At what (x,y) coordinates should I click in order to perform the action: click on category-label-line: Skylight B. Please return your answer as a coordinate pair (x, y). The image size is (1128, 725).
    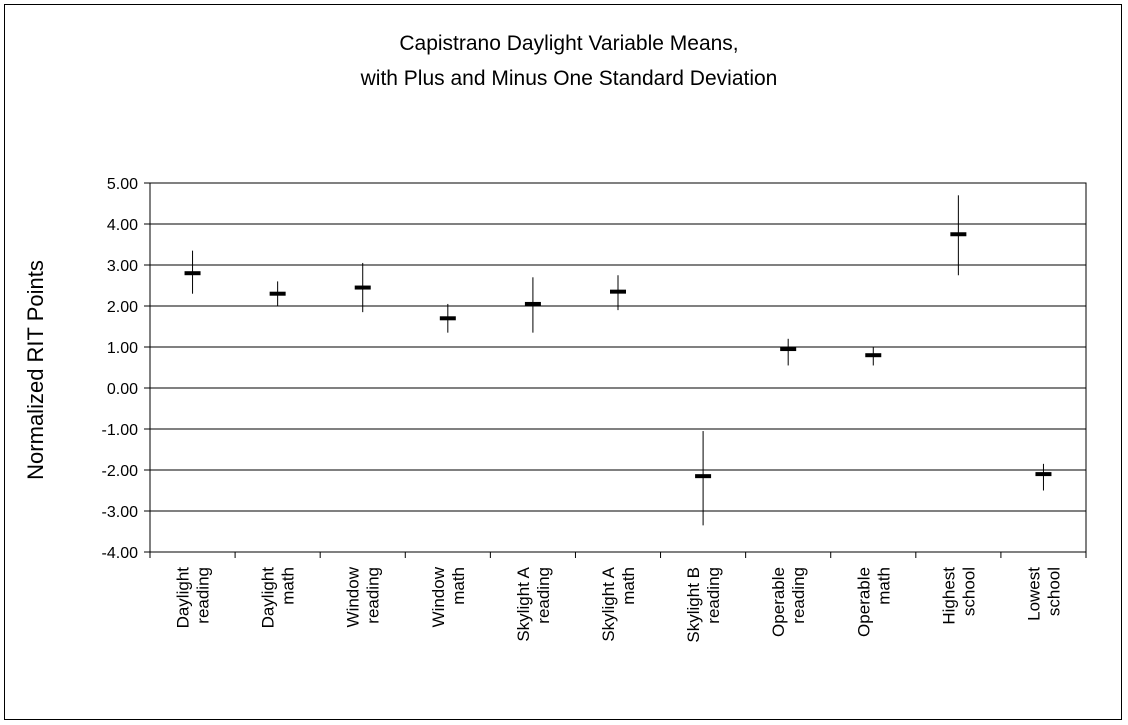
    Looking at the image, I should click on (693, 605).